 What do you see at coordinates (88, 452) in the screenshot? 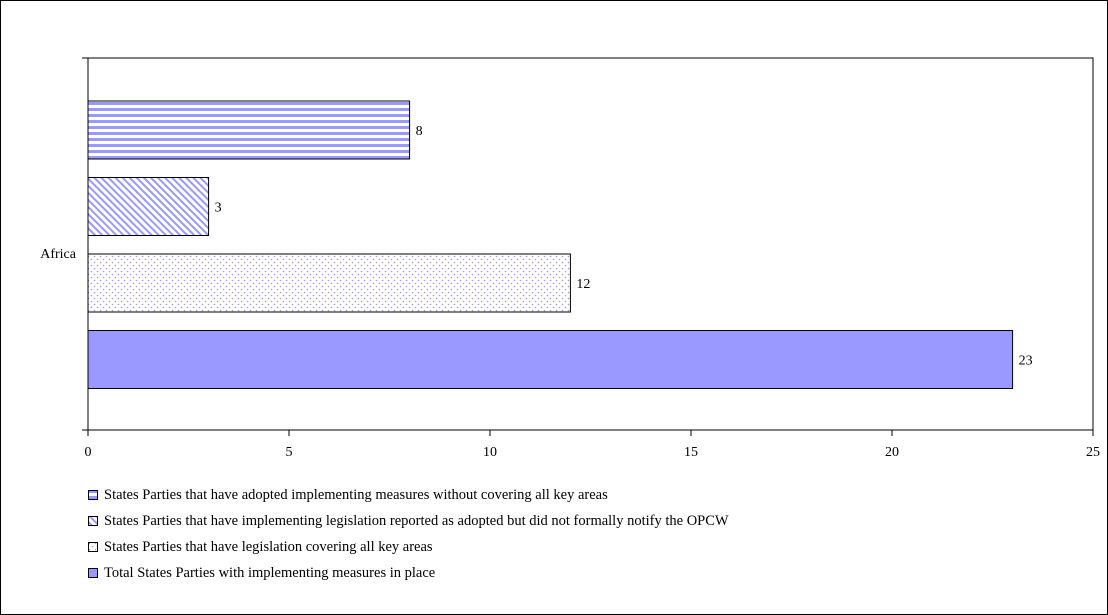
I see `x-tick-label: 0` at bounding box center [88, 452].